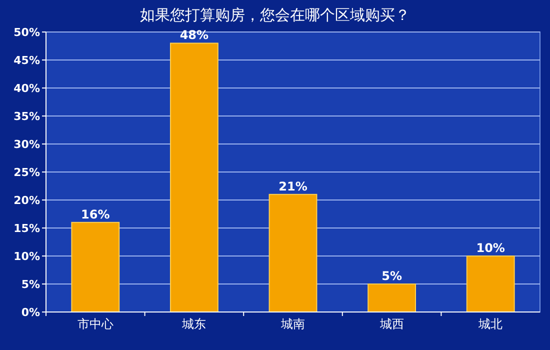 Image resolution: width=550 pixels, height=350 pixels. I want to click on data-label: 10%, so click(490, 248).